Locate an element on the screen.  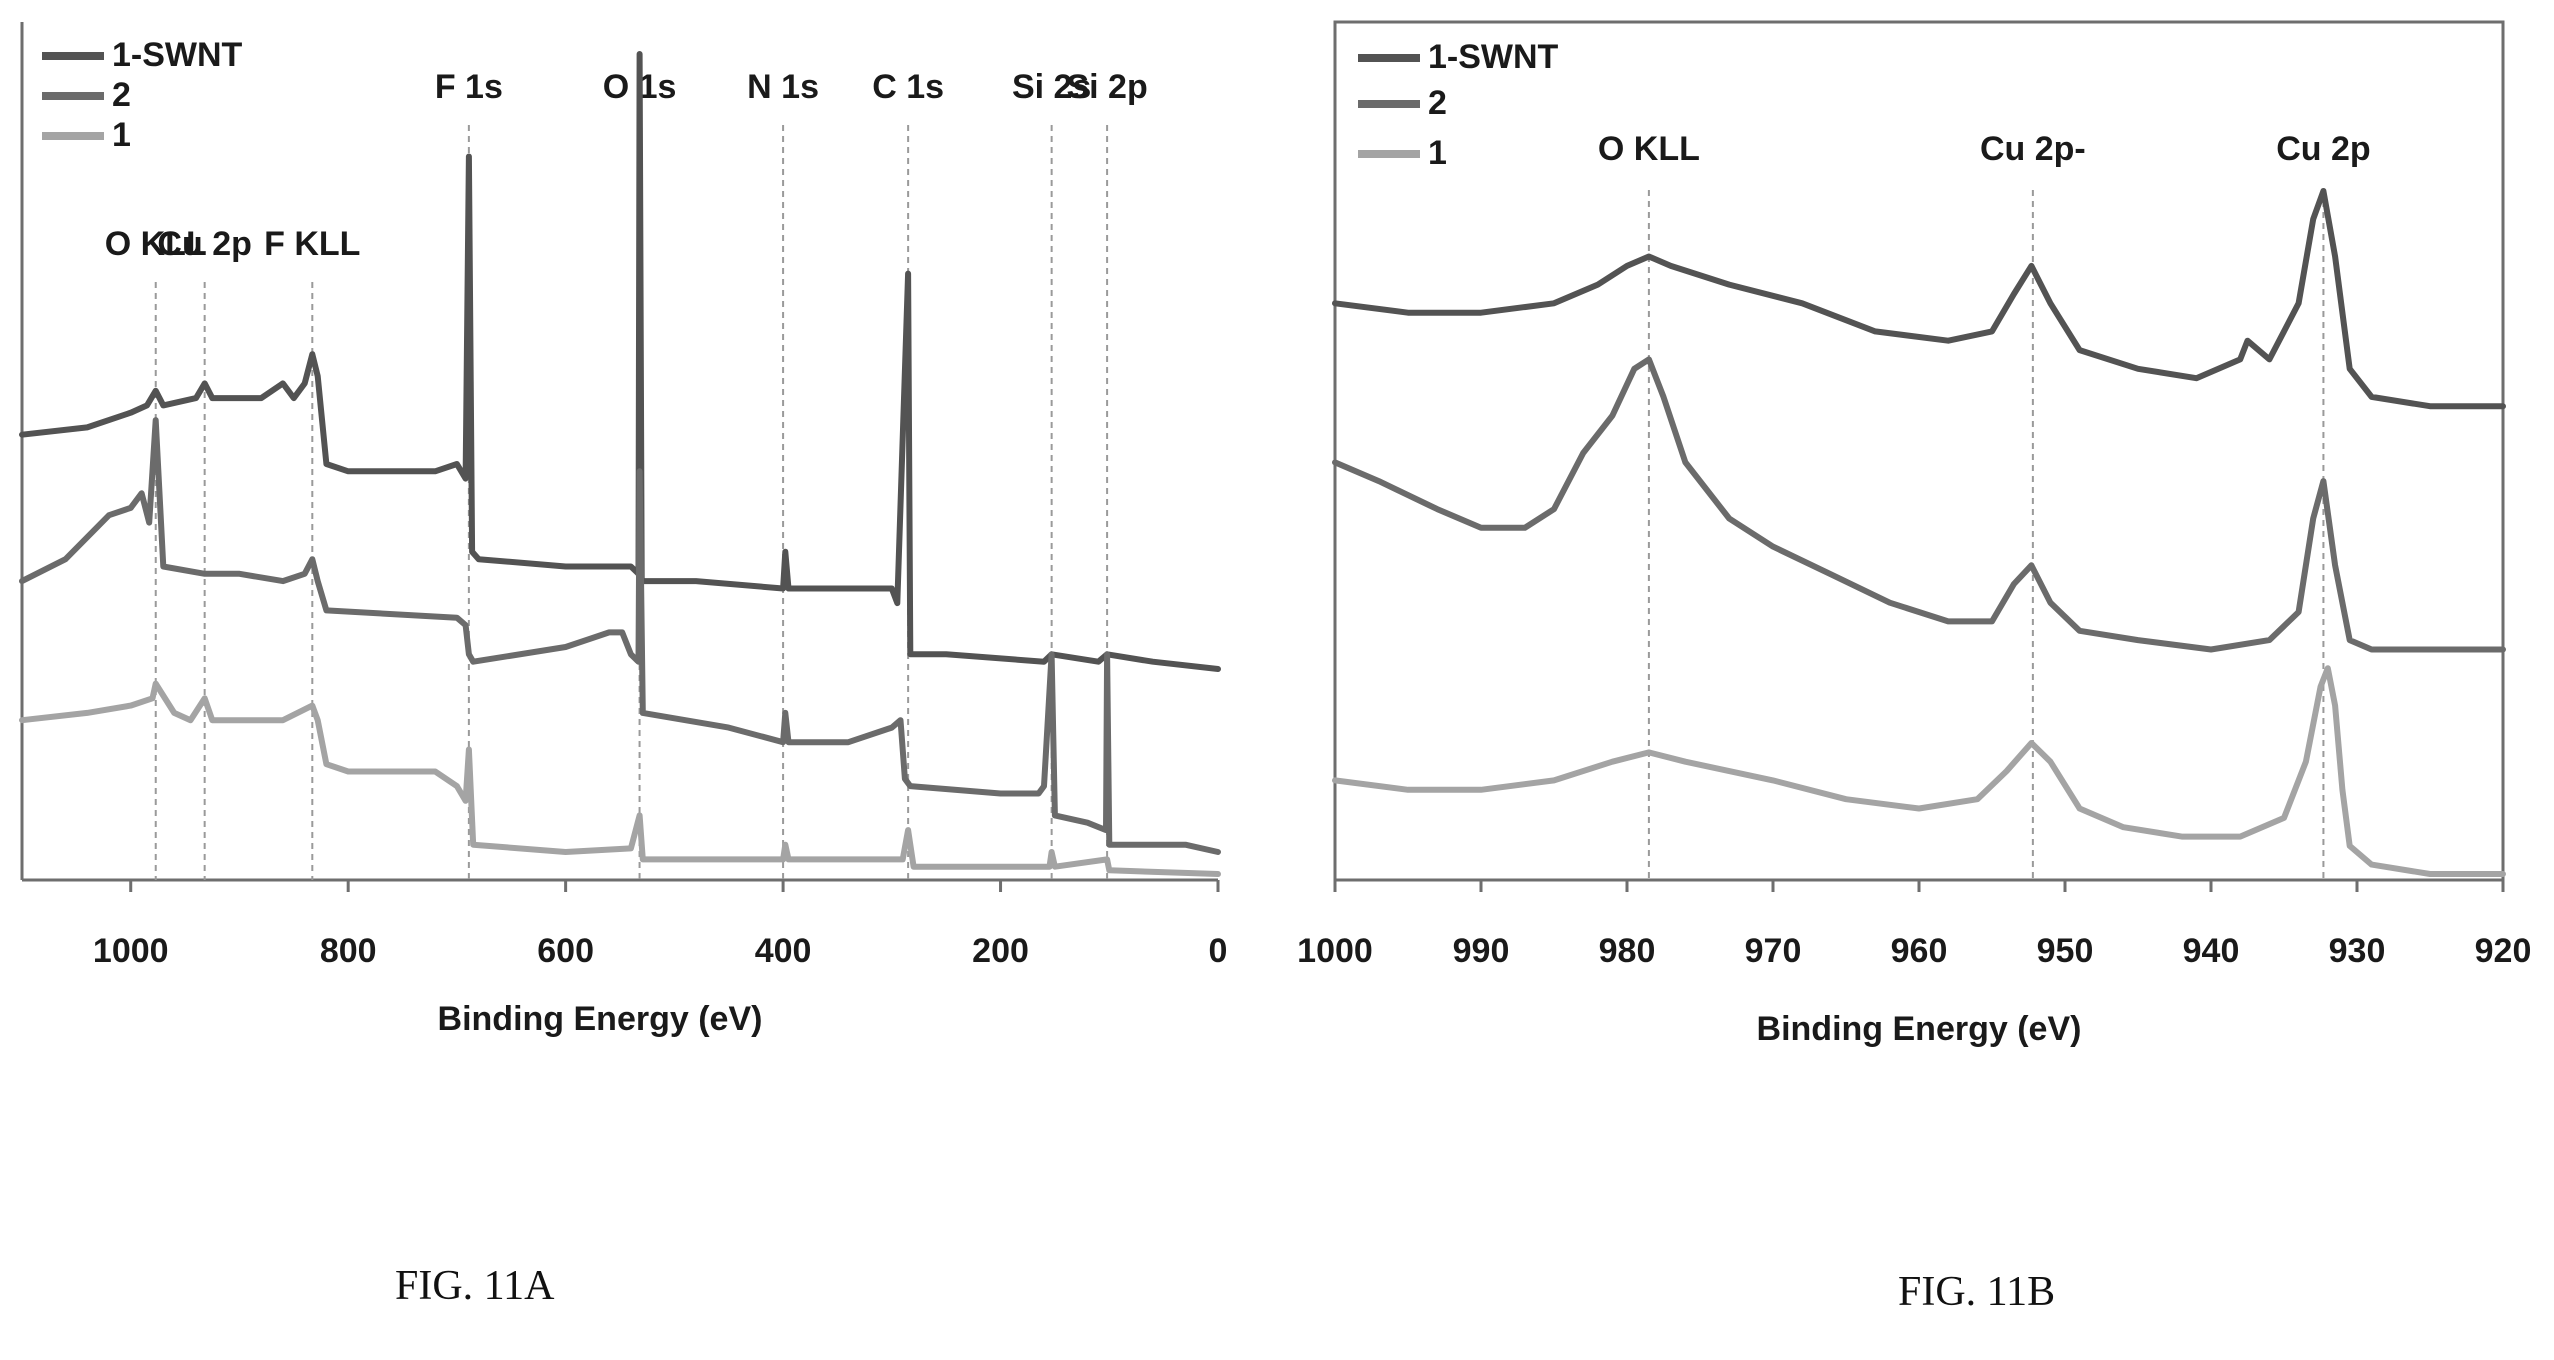
x-tick-label: 200 is located at coordinates (1000, 951).